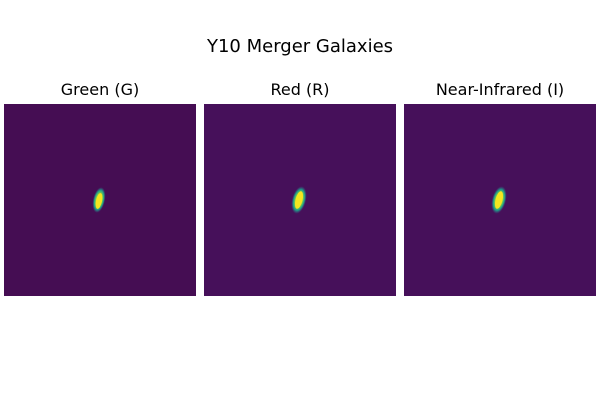  What do you see at coordinates (100, 89) in the screenshot?
I see `panel-title-green: Green (G)` at bounding box center [100, 89].